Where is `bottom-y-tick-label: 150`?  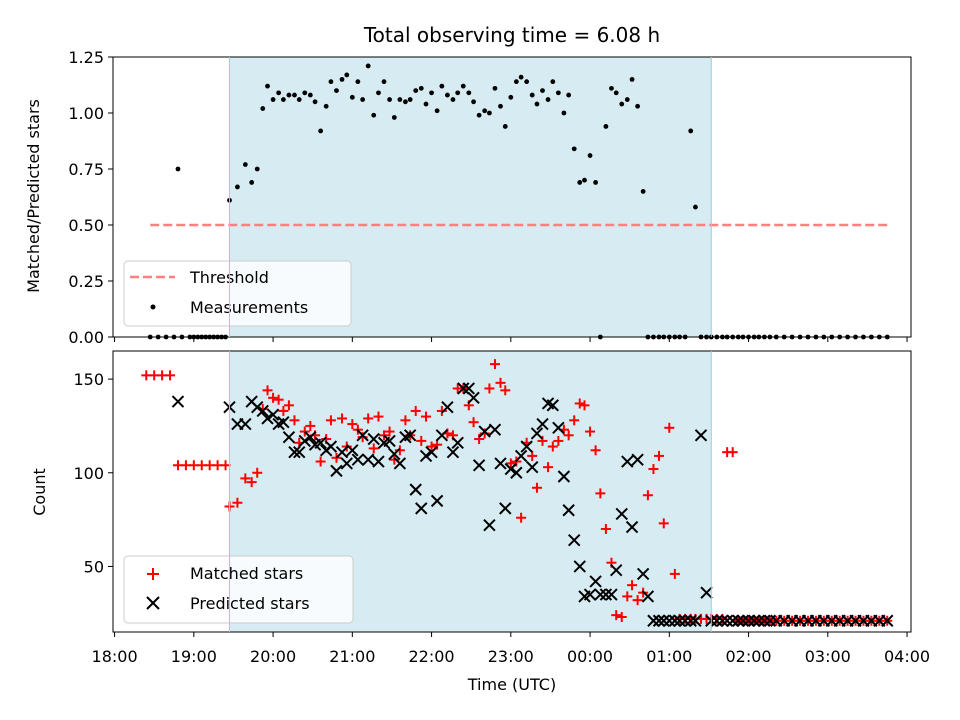
bottom-y-tick-label: 150 is located at coordinates (88, 379).